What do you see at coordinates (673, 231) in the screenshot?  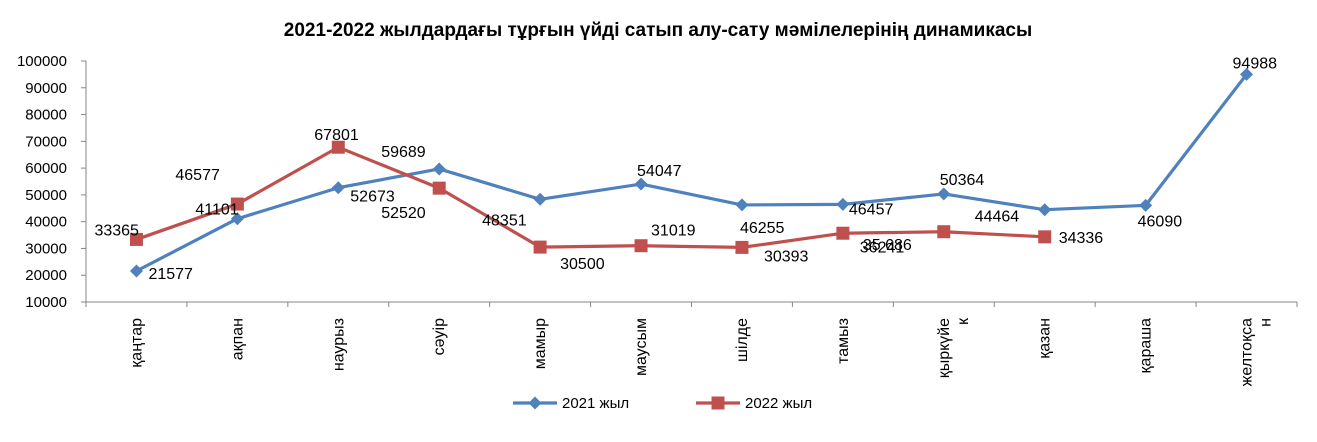 I see `data-label: 31019` at bounding box center [673, 231].